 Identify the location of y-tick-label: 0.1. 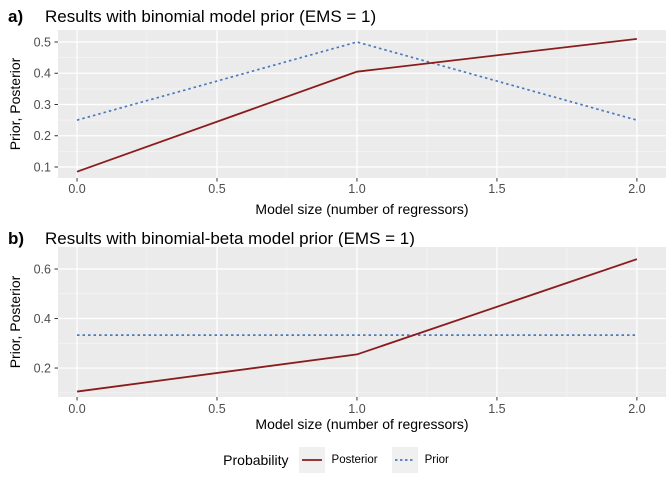
(42, 167).